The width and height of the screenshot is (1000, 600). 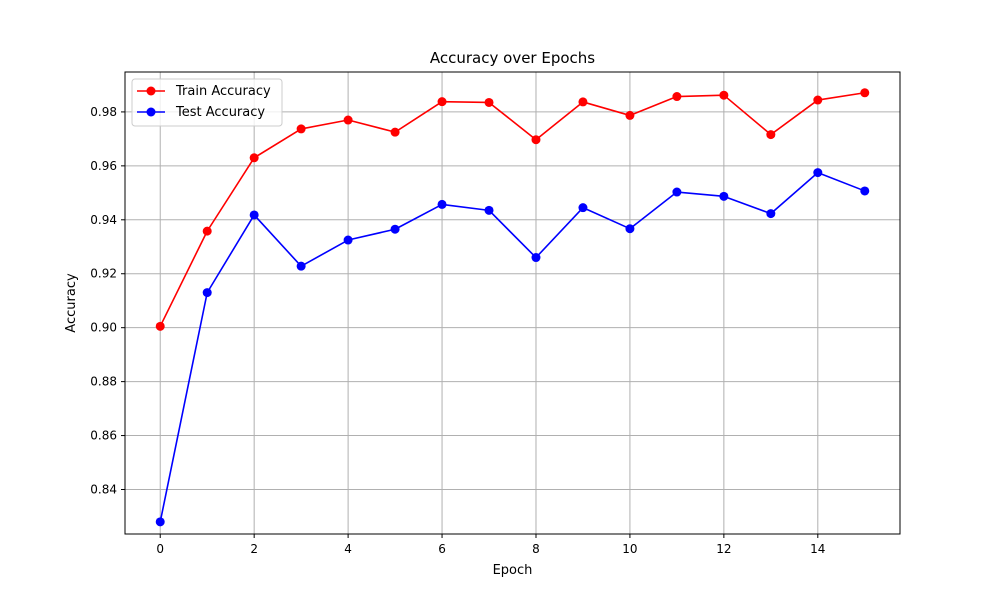 I want to click on legend: Train Accuracy Test Accuracy, so click(x=207, y=102).